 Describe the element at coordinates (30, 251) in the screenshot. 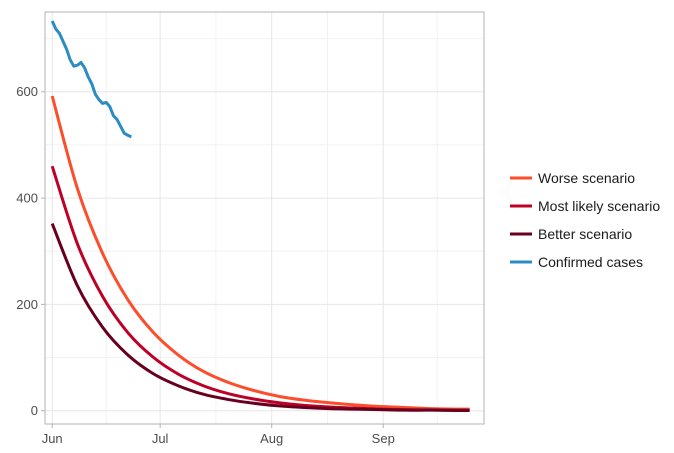

I see `y-axis: 0 200 400 600` at that location.